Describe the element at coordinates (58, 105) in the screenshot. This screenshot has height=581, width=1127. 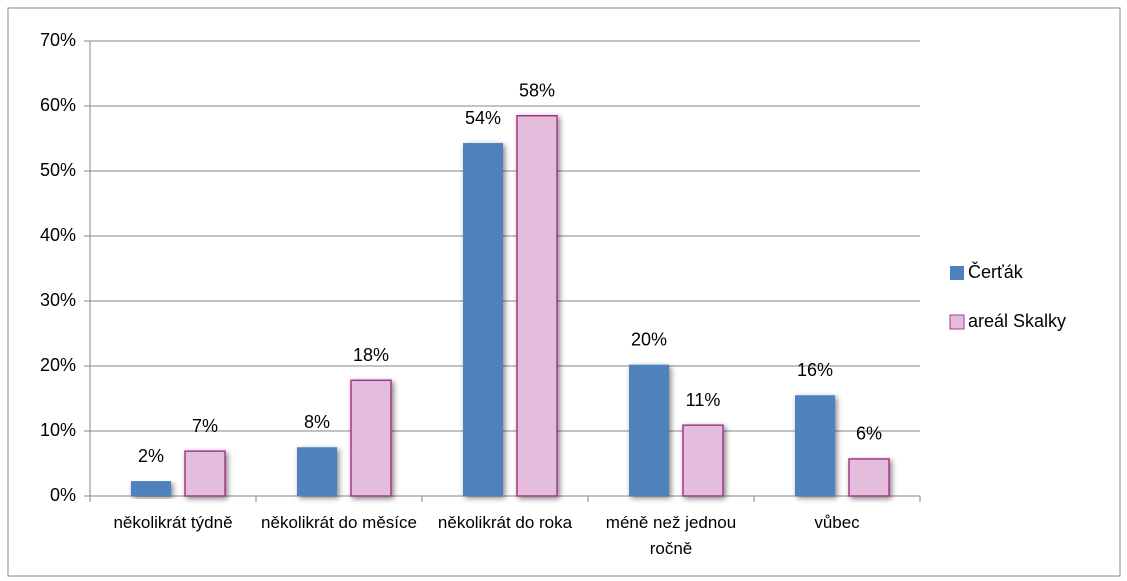
I see `y-tick-label: 60%` at that location.